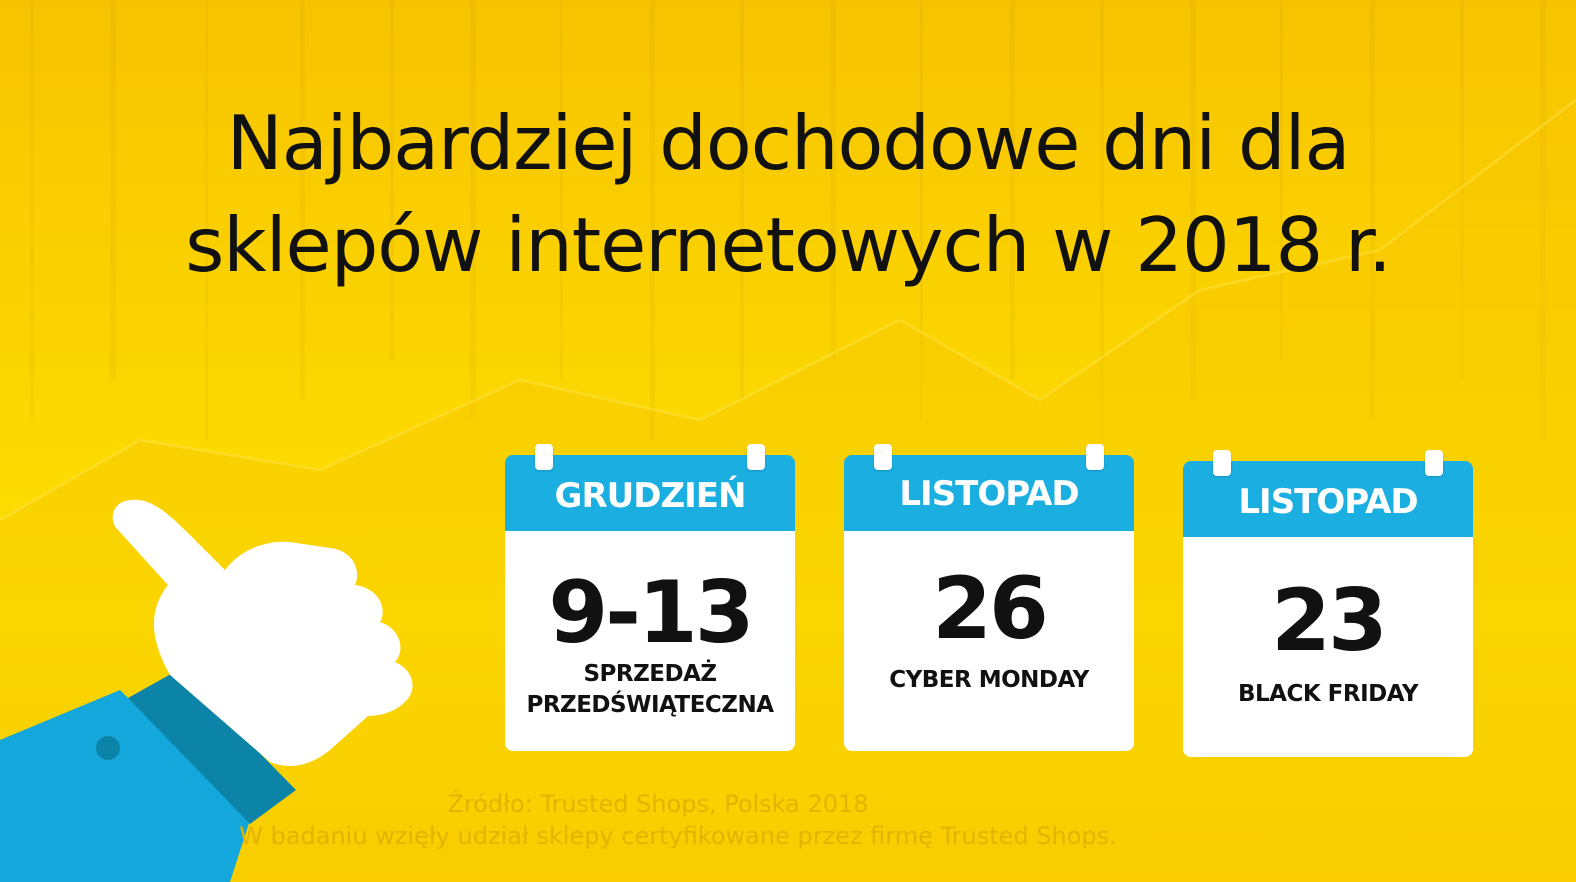 This screenshot has width=1576, height=882. Describe the element at coordinates (1328, 694) in the screenshot. I see `calendar-label: BLACK FRIDAY` at that location.